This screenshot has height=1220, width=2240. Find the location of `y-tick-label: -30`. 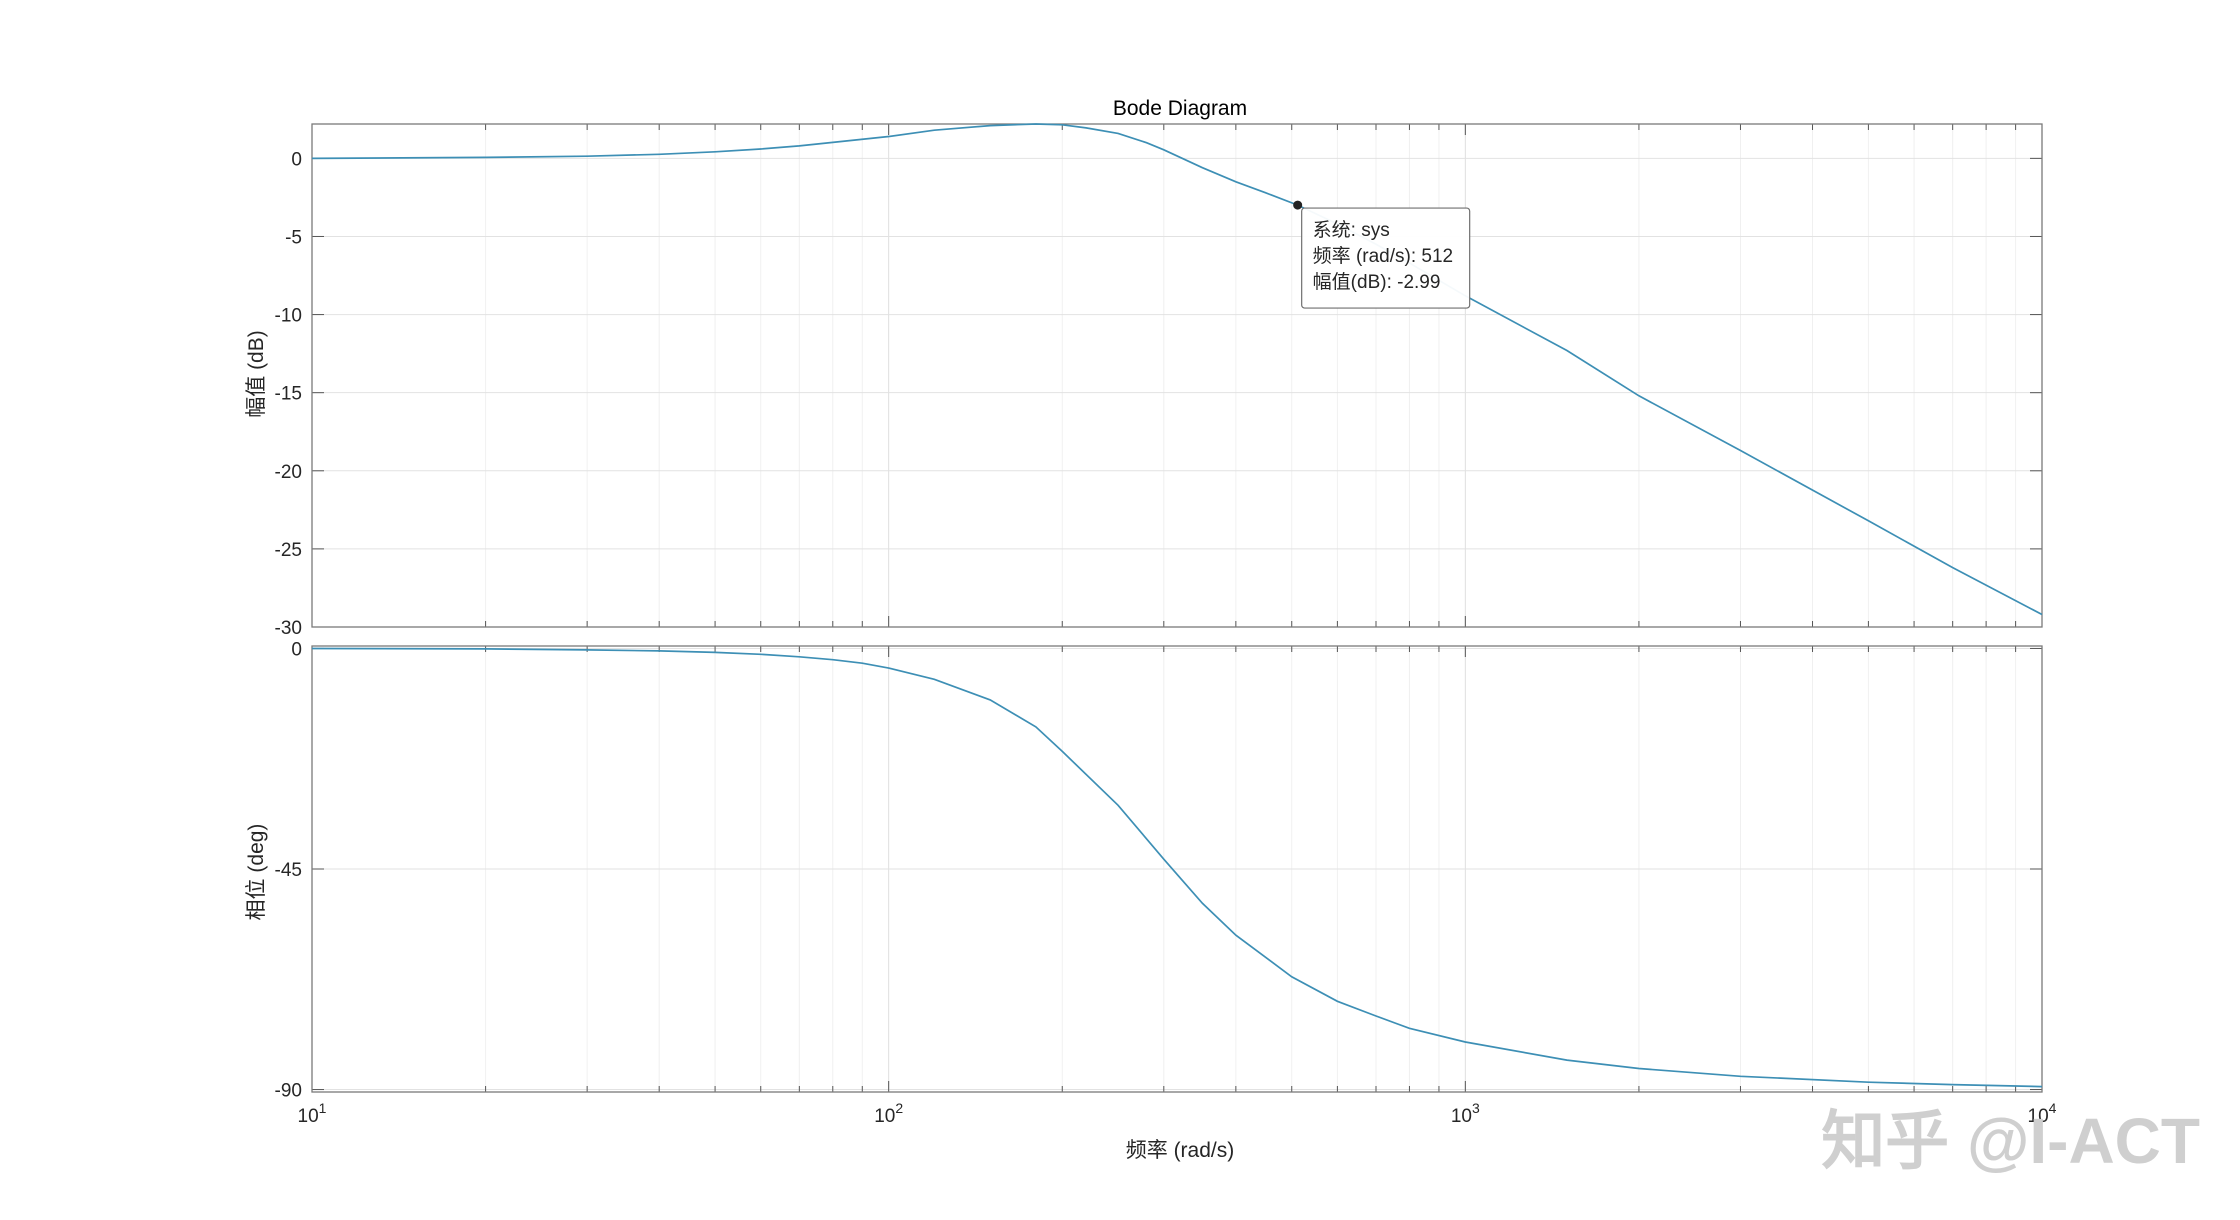

y-tick-label: -30 is located at coordinates (288, 628).